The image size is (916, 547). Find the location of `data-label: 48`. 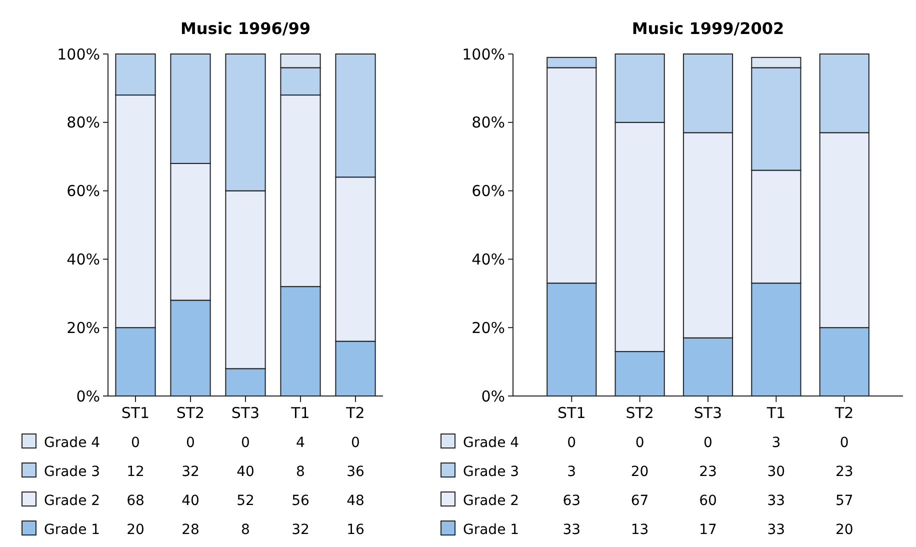

data-label: 48 is located at coordinates (355, 500).